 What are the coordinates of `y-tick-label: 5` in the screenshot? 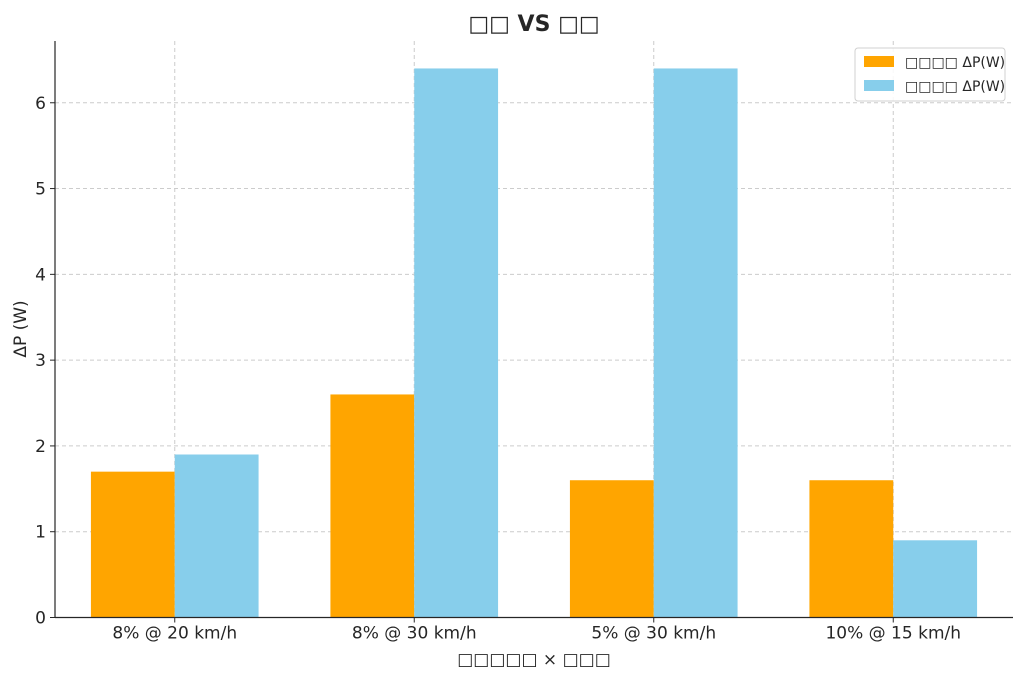 It's located at (40, 190).